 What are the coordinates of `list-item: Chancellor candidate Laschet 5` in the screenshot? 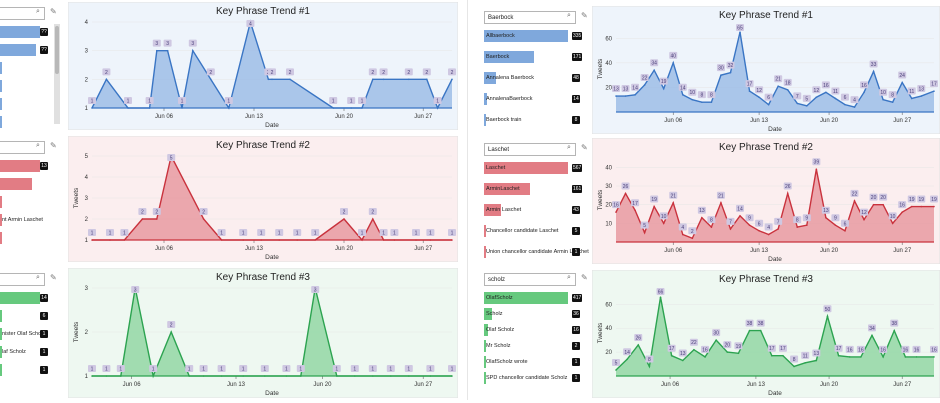 It's located at (532, 231).